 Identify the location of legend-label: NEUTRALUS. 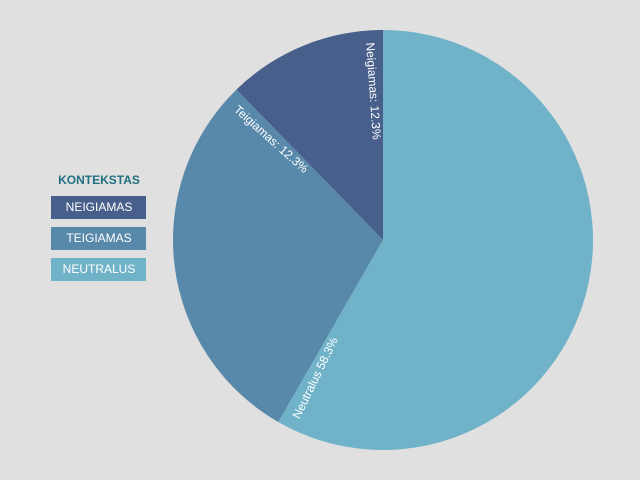
(99, 269).